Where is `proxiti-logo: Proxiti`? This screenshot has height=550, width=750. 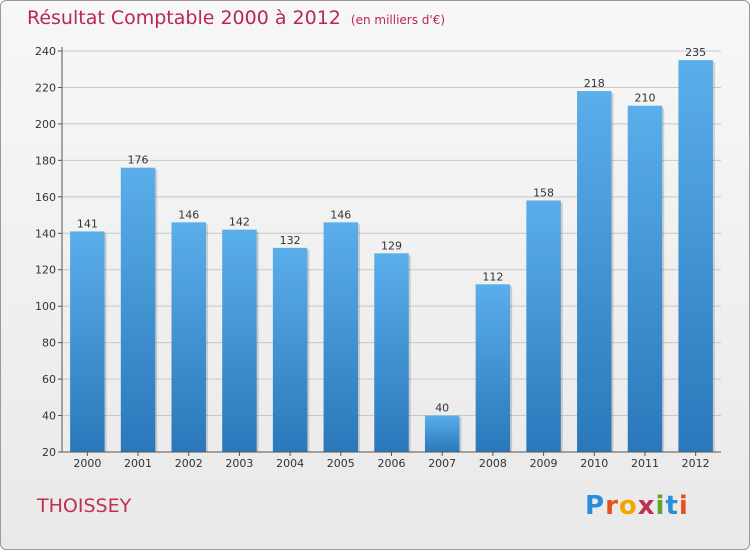
proxiti-logo: Proxiti is located at coordinates (637, 506).